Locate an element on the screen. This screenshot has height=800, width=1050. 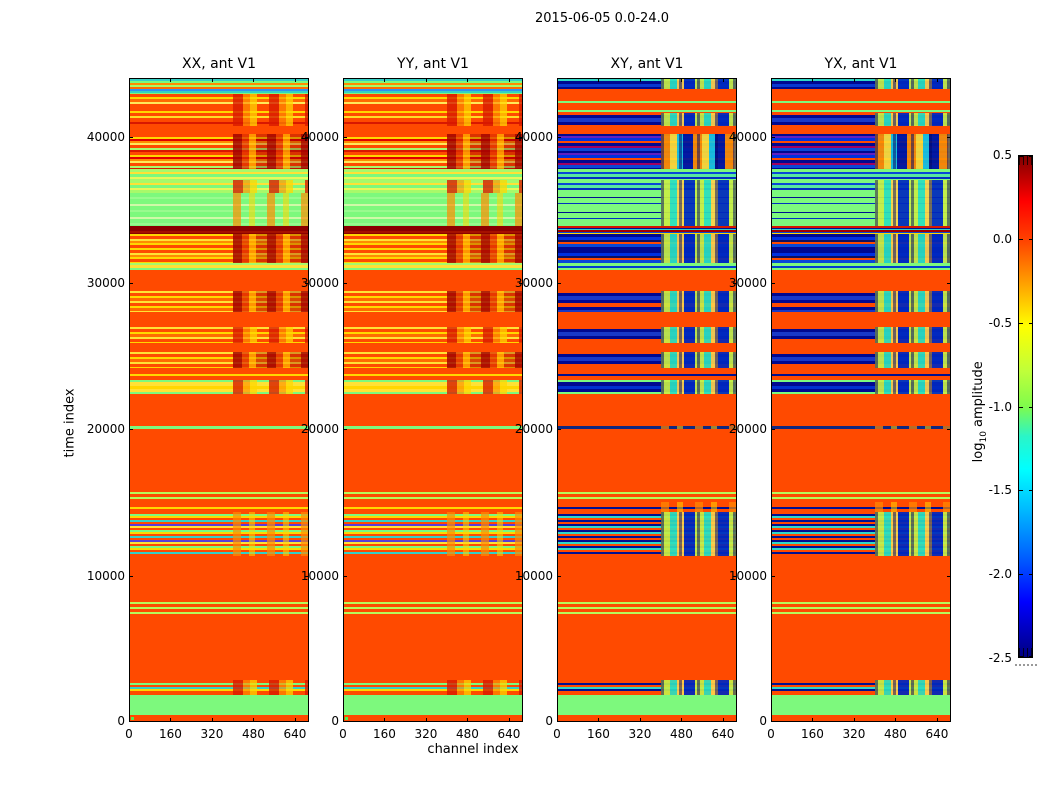
panel-title-yy: YY, ant V1 is located at coordinates (433, 64).